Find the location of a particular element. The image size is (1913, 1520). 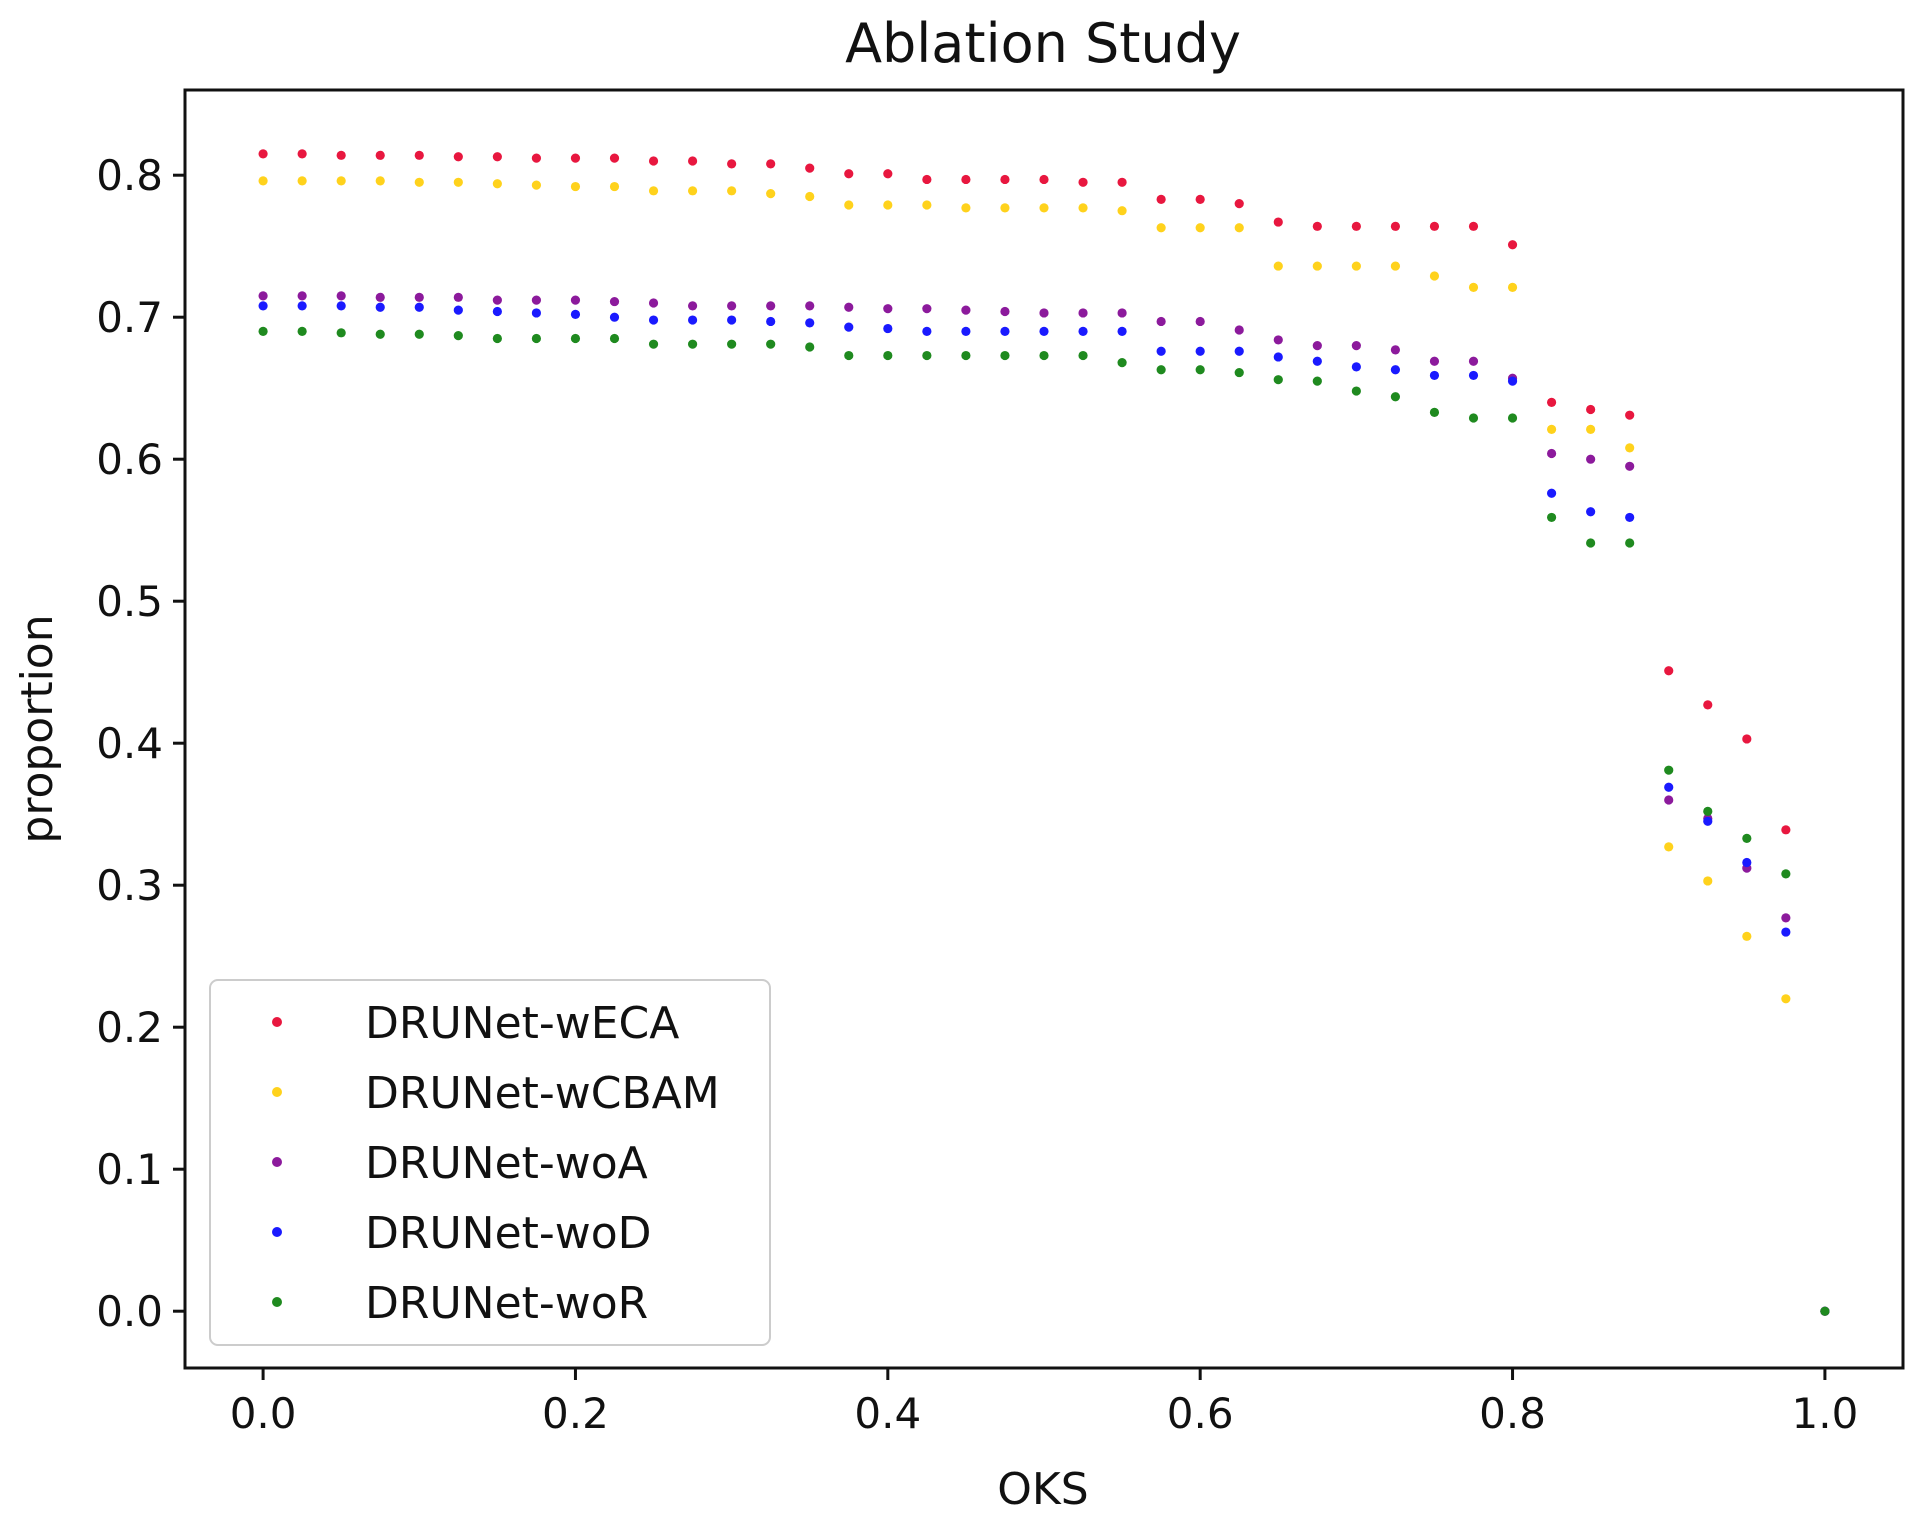

legend-item: DRUNet-wECA is located at coordinates (475, 1023).